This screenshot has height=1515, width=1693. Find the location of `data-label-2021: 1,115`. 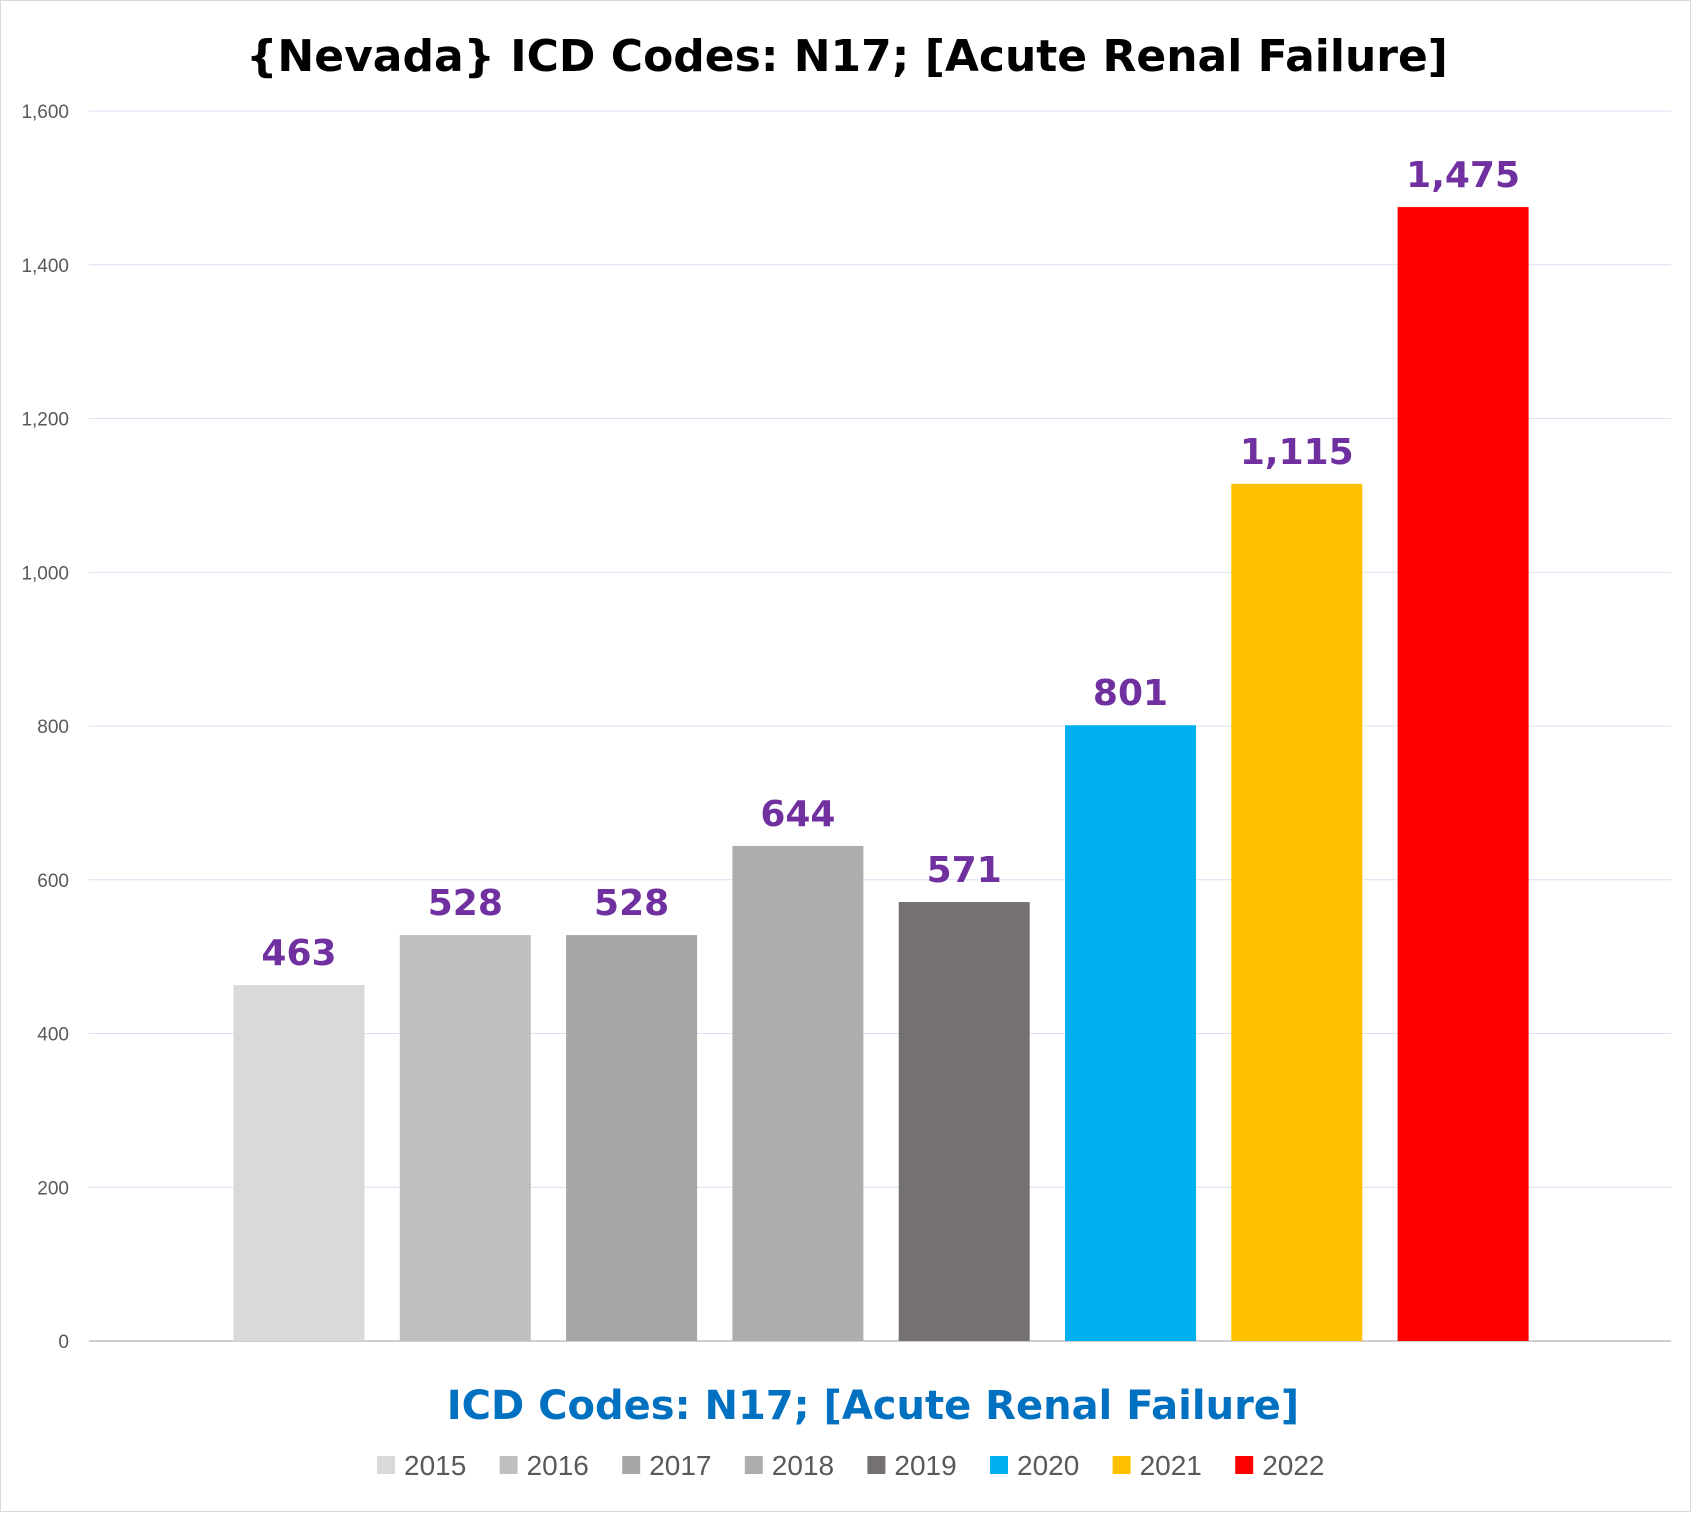

data-label-2021: 1,115 is located at coordinates (1297, 452).